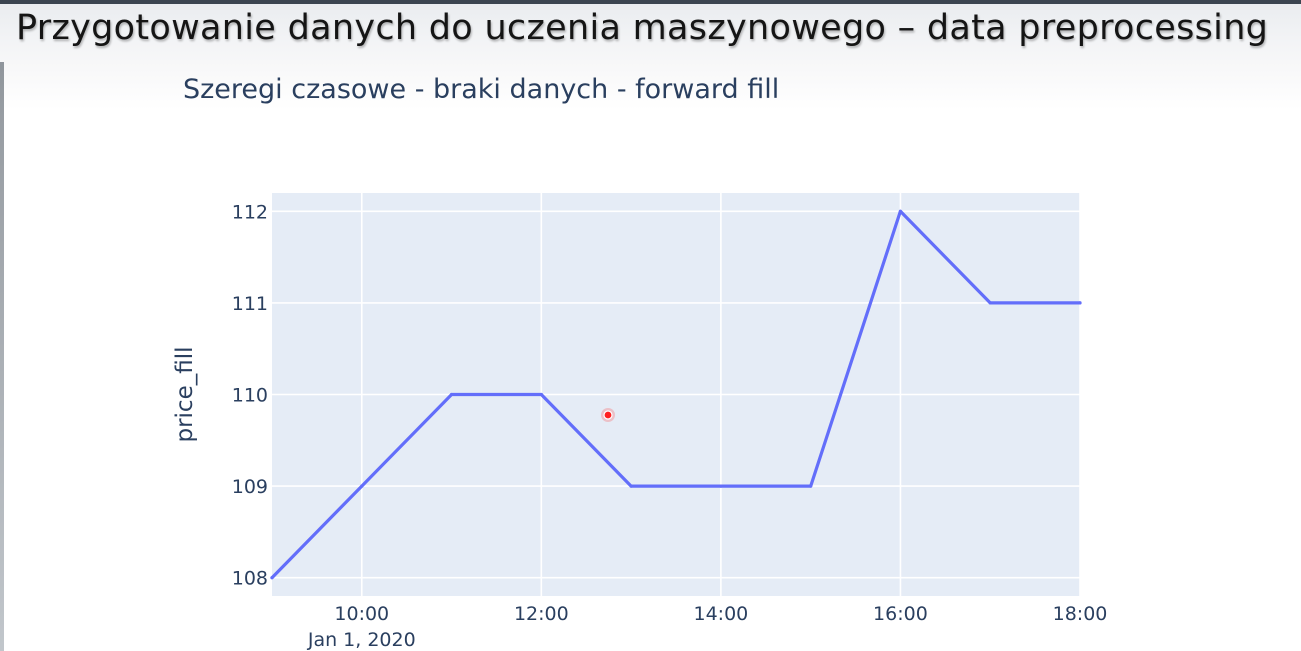 This screenshot has width=1301, height=651. What do you see at coordinates (1080, 614) in the screenshot?
I see `x-tick-label: 18:00` at bounding box center [1080, 614].